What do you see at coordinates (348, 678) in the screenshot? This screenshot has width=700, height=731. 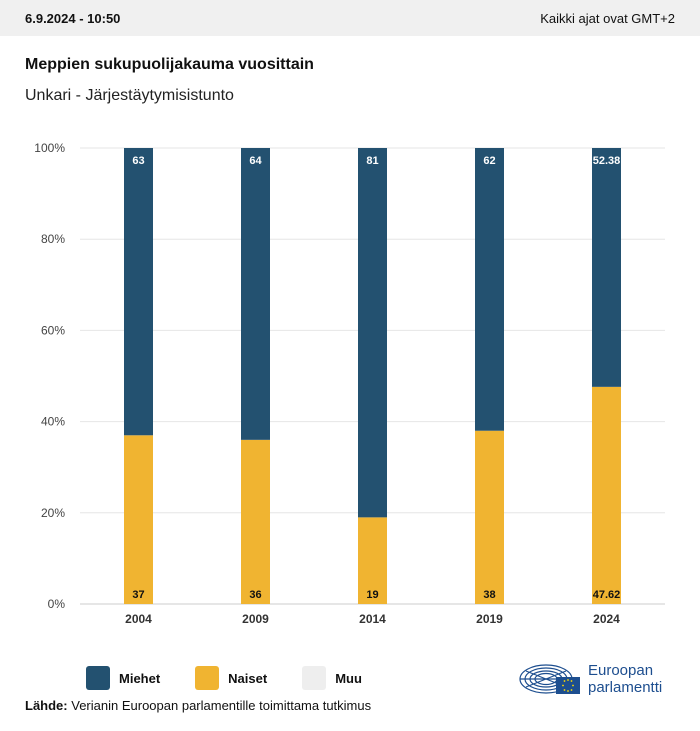 I see `legend-label-muu: Muu` at bounding box center [348, 678].